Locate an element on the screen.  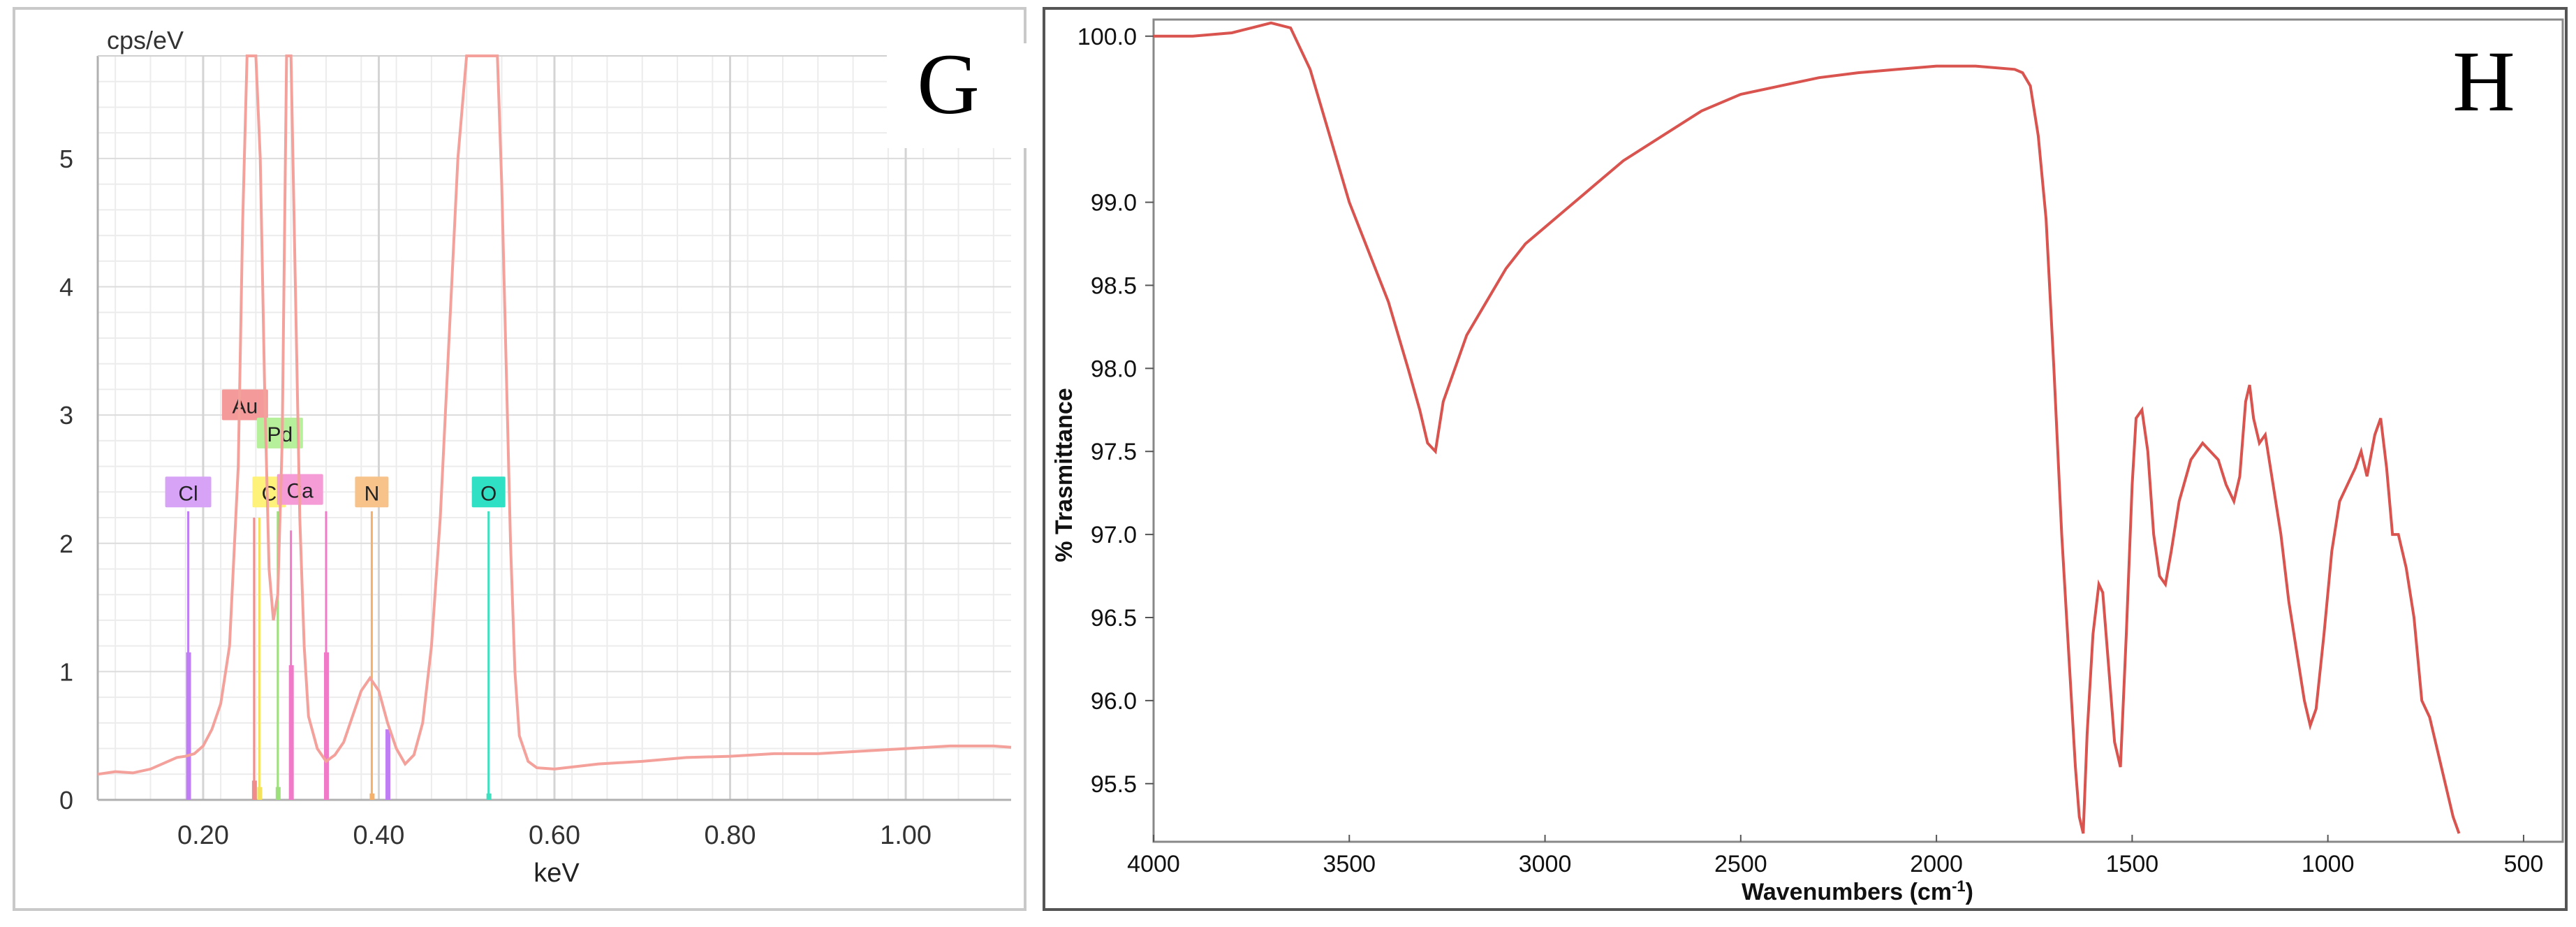
x-tick-label: 3500 is located at coordinates (1349, 864).